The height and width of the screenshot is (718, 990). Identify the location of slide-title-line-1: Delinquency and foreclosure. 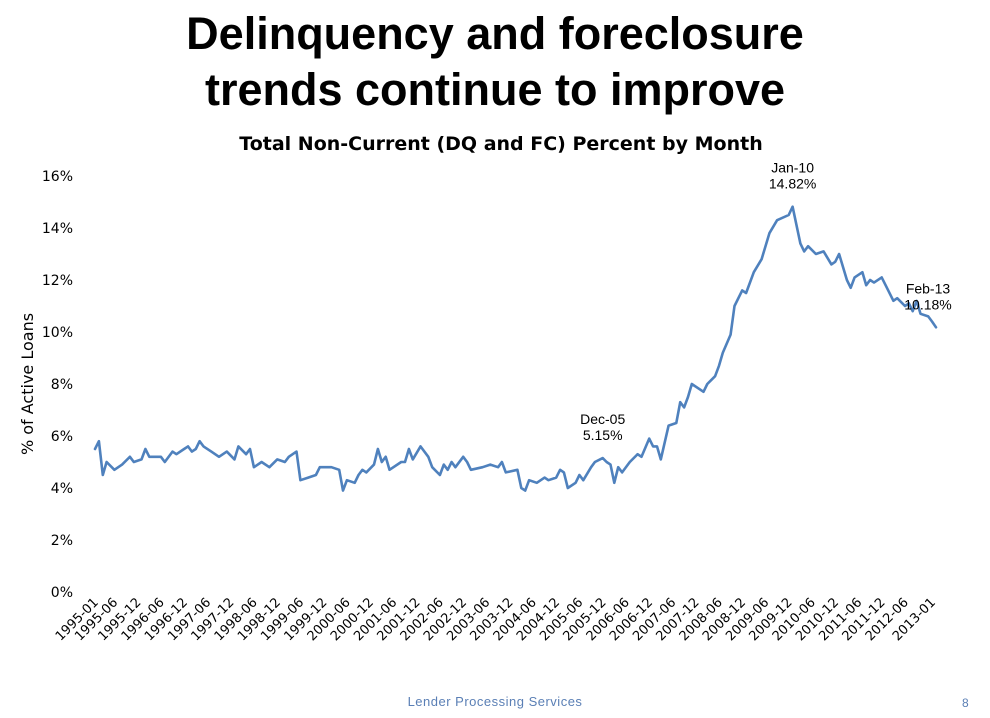
(495, 33).